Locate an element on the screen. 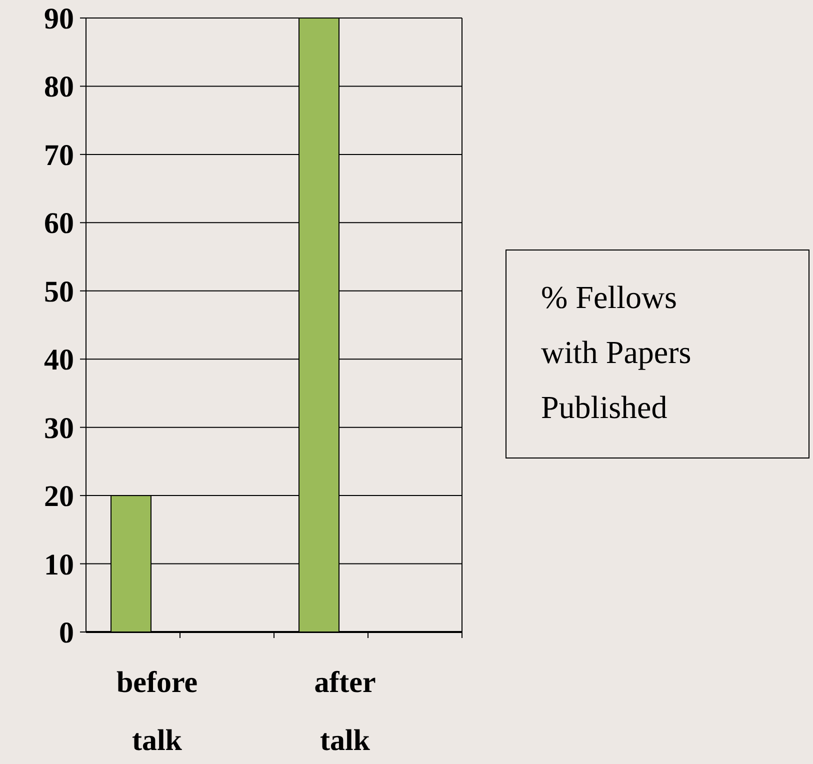  x-tick-label: before talk is located at coordinates (157, 711).